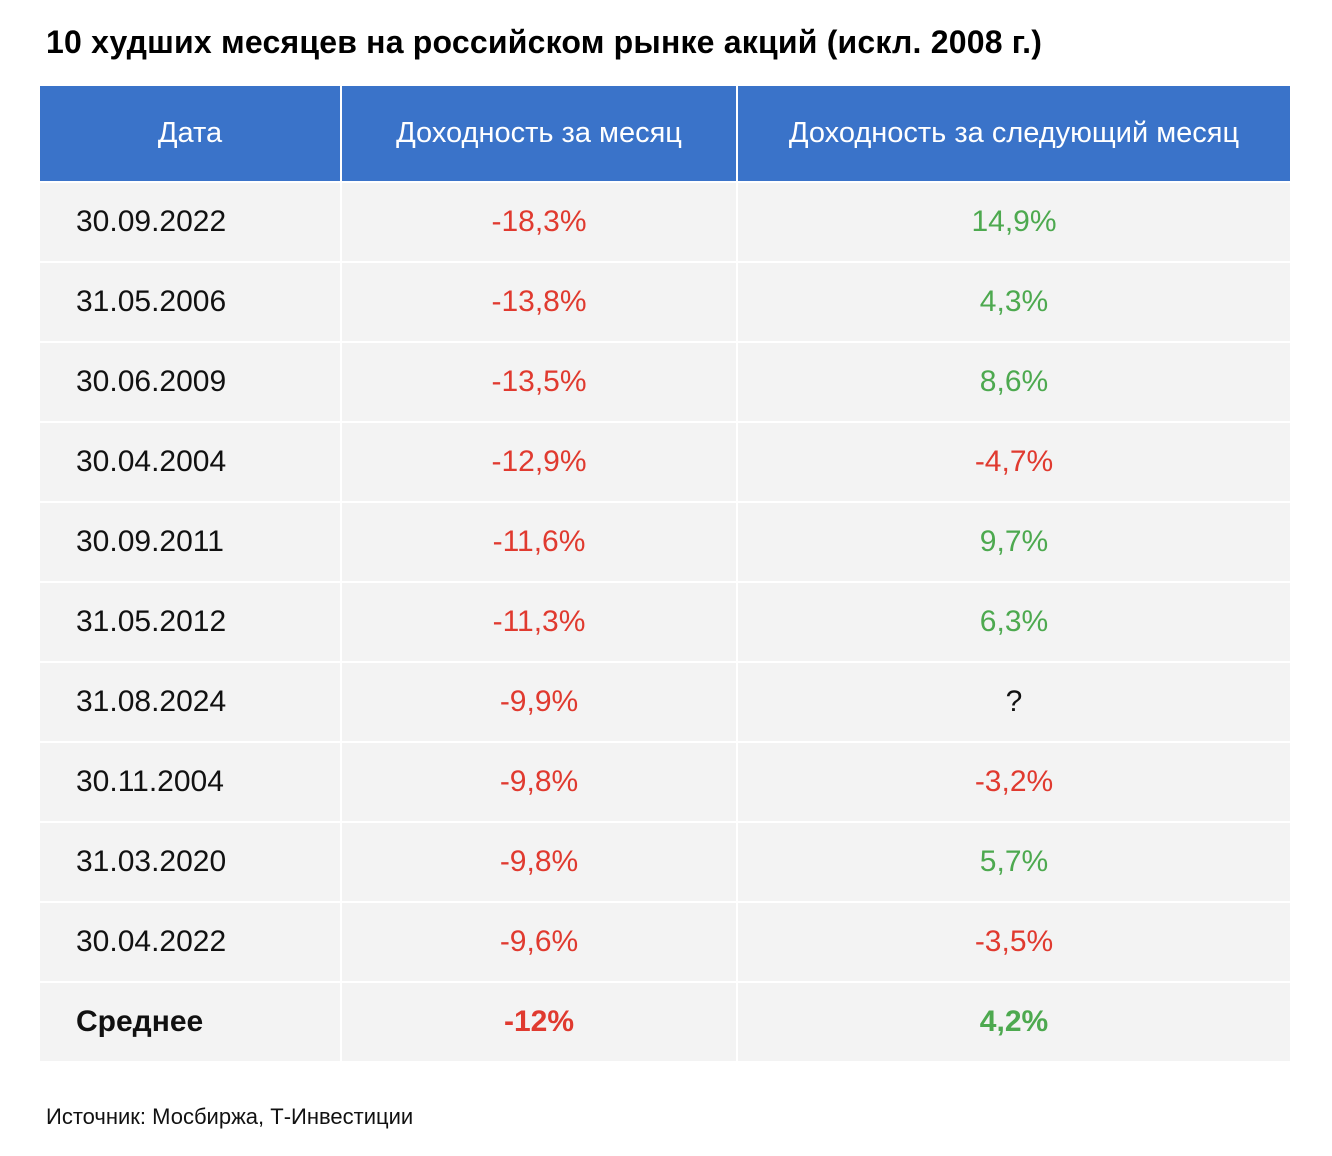 The height and width of the screenshot is (1156, 1332). I want to click on column-header-next-month-return: Доходность за следующий месяц, so click(1013, 134).